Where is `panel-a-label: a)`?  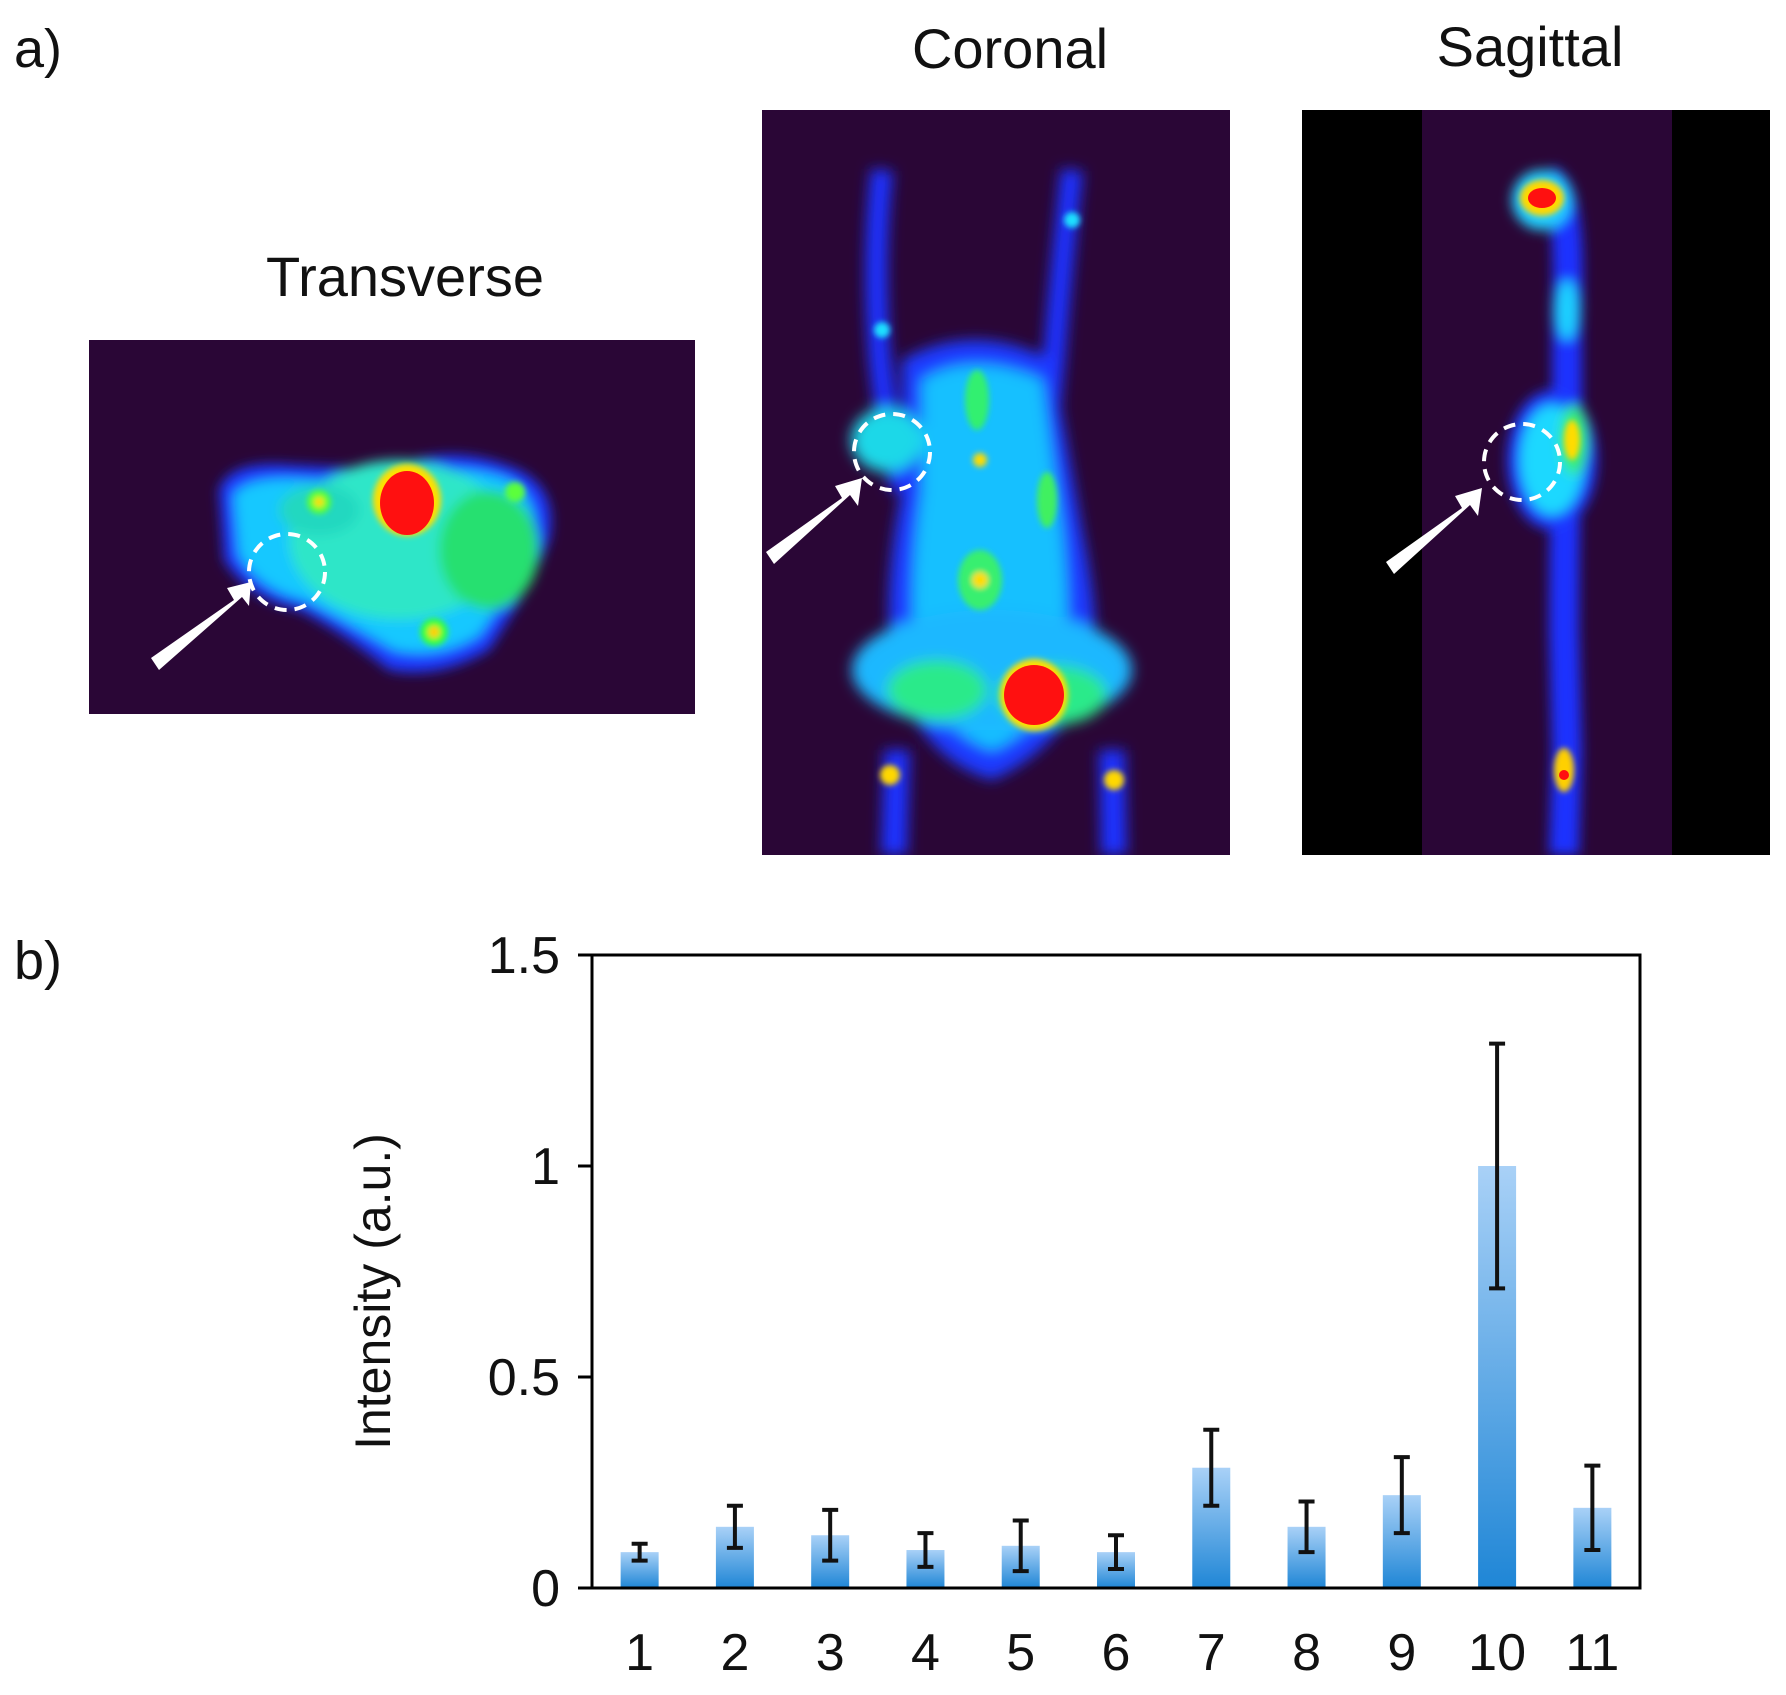
panel-a-label: a) is located at coordinates (38, 49).